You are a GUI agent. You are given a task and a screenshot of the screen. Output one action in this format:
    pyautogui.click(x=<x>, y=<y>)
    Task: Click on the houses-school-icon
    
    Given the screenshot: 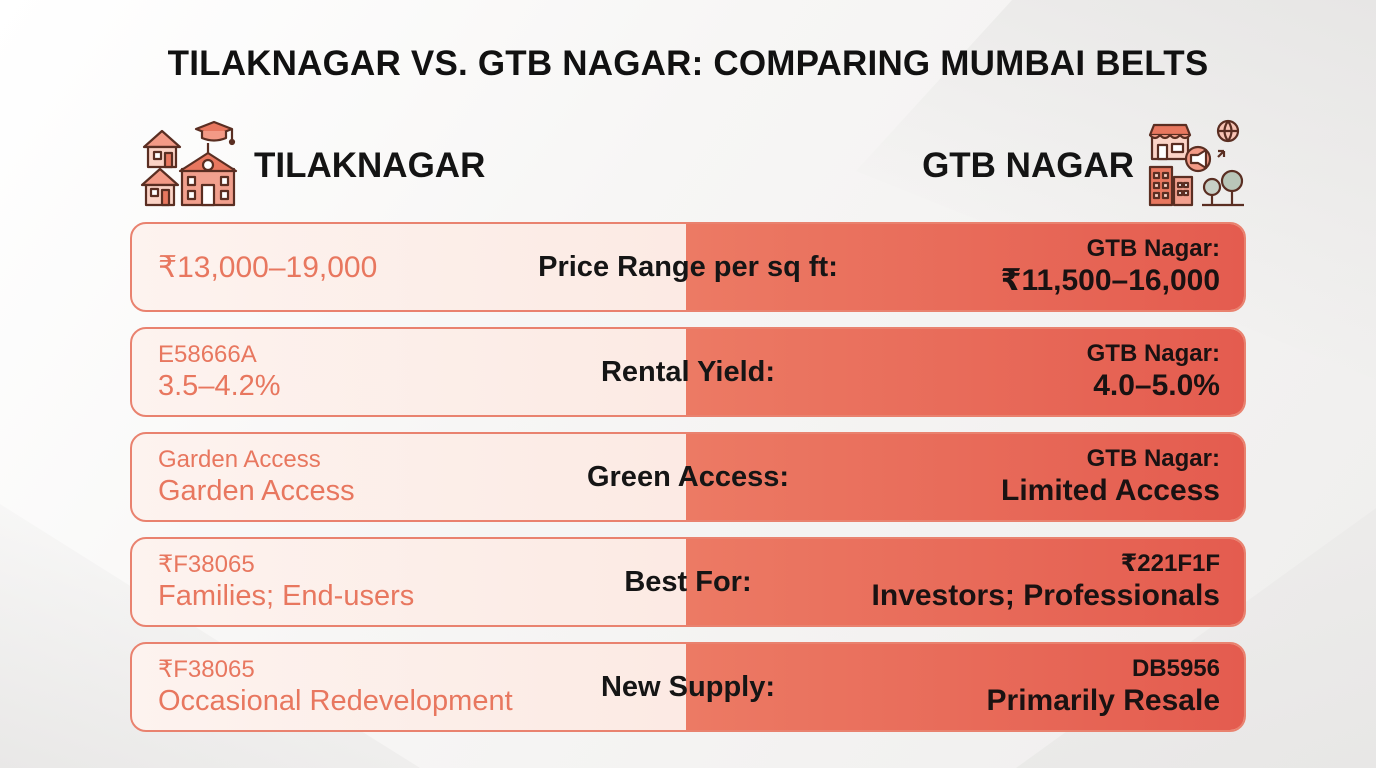 What is the action you would take?
    pyautogui.click(x=190, y=166)
    